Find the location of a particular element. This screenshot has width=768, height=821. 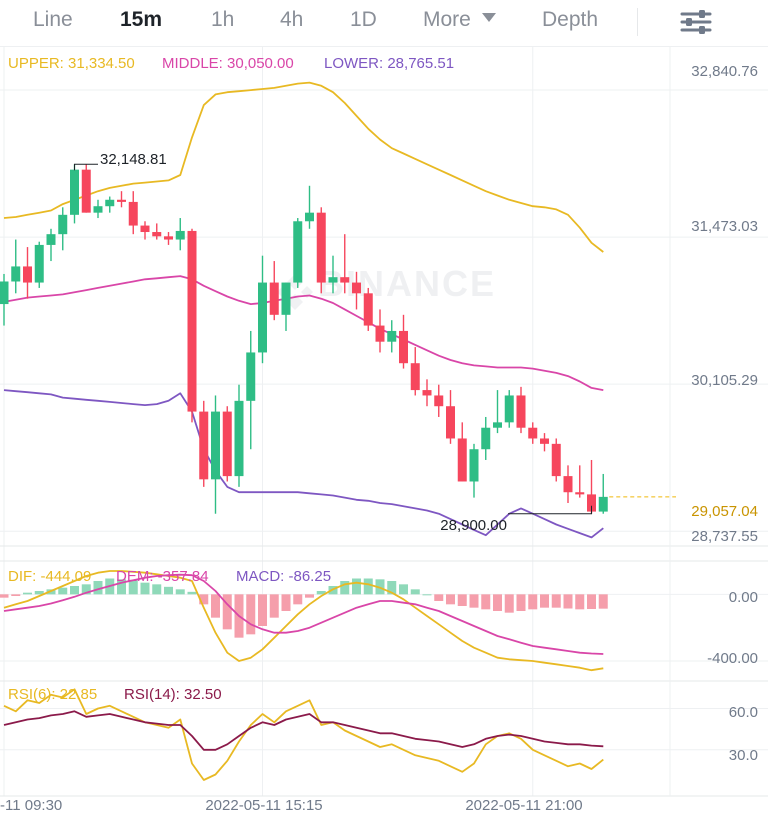

x-tick-label: 2022-05-11 15:15 is located at coordinates (263, 805).